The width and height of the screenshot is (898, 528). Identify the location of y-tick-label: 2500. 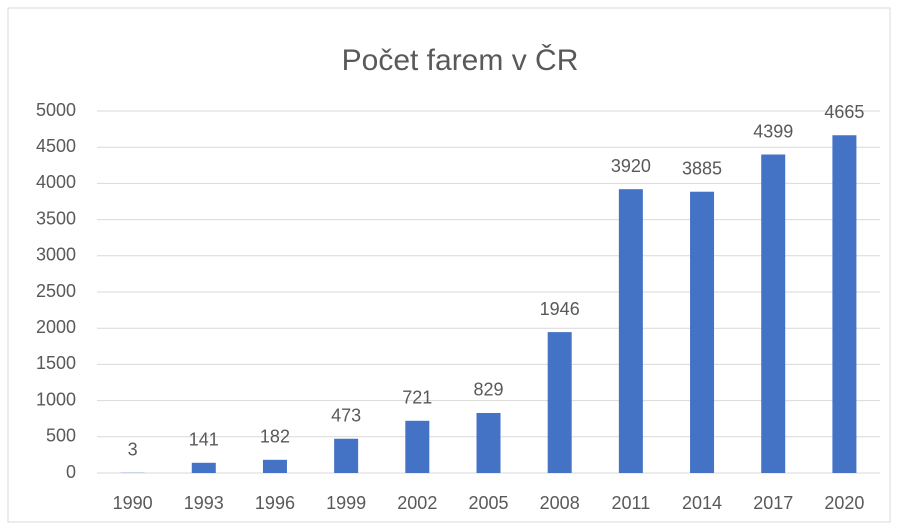
(56, 291).